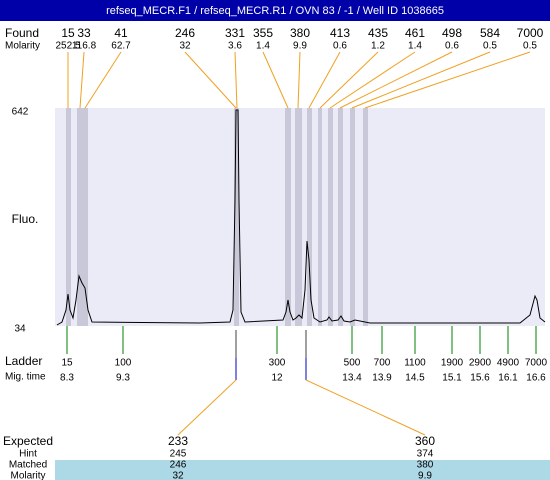  Describe the element at coordinates (352, 378) in the screenshot. I see `mig-time-value: 13.4` at that location.